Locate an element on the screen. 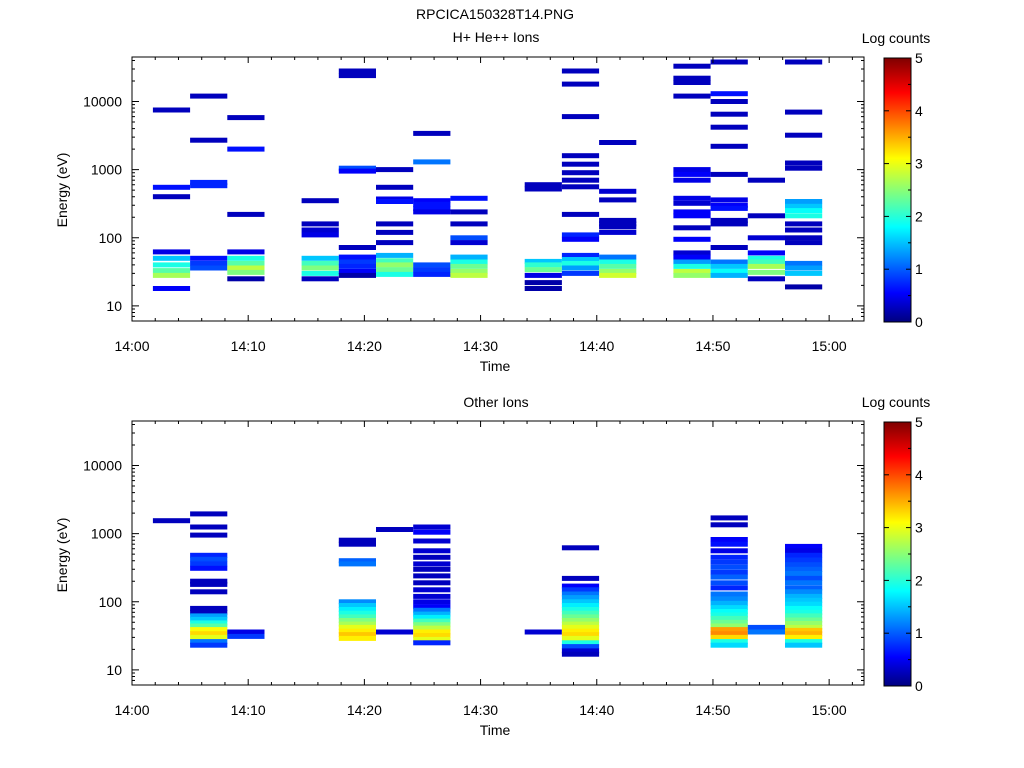  x-tick-label: 14:30 is located at coordinates (480, 346).